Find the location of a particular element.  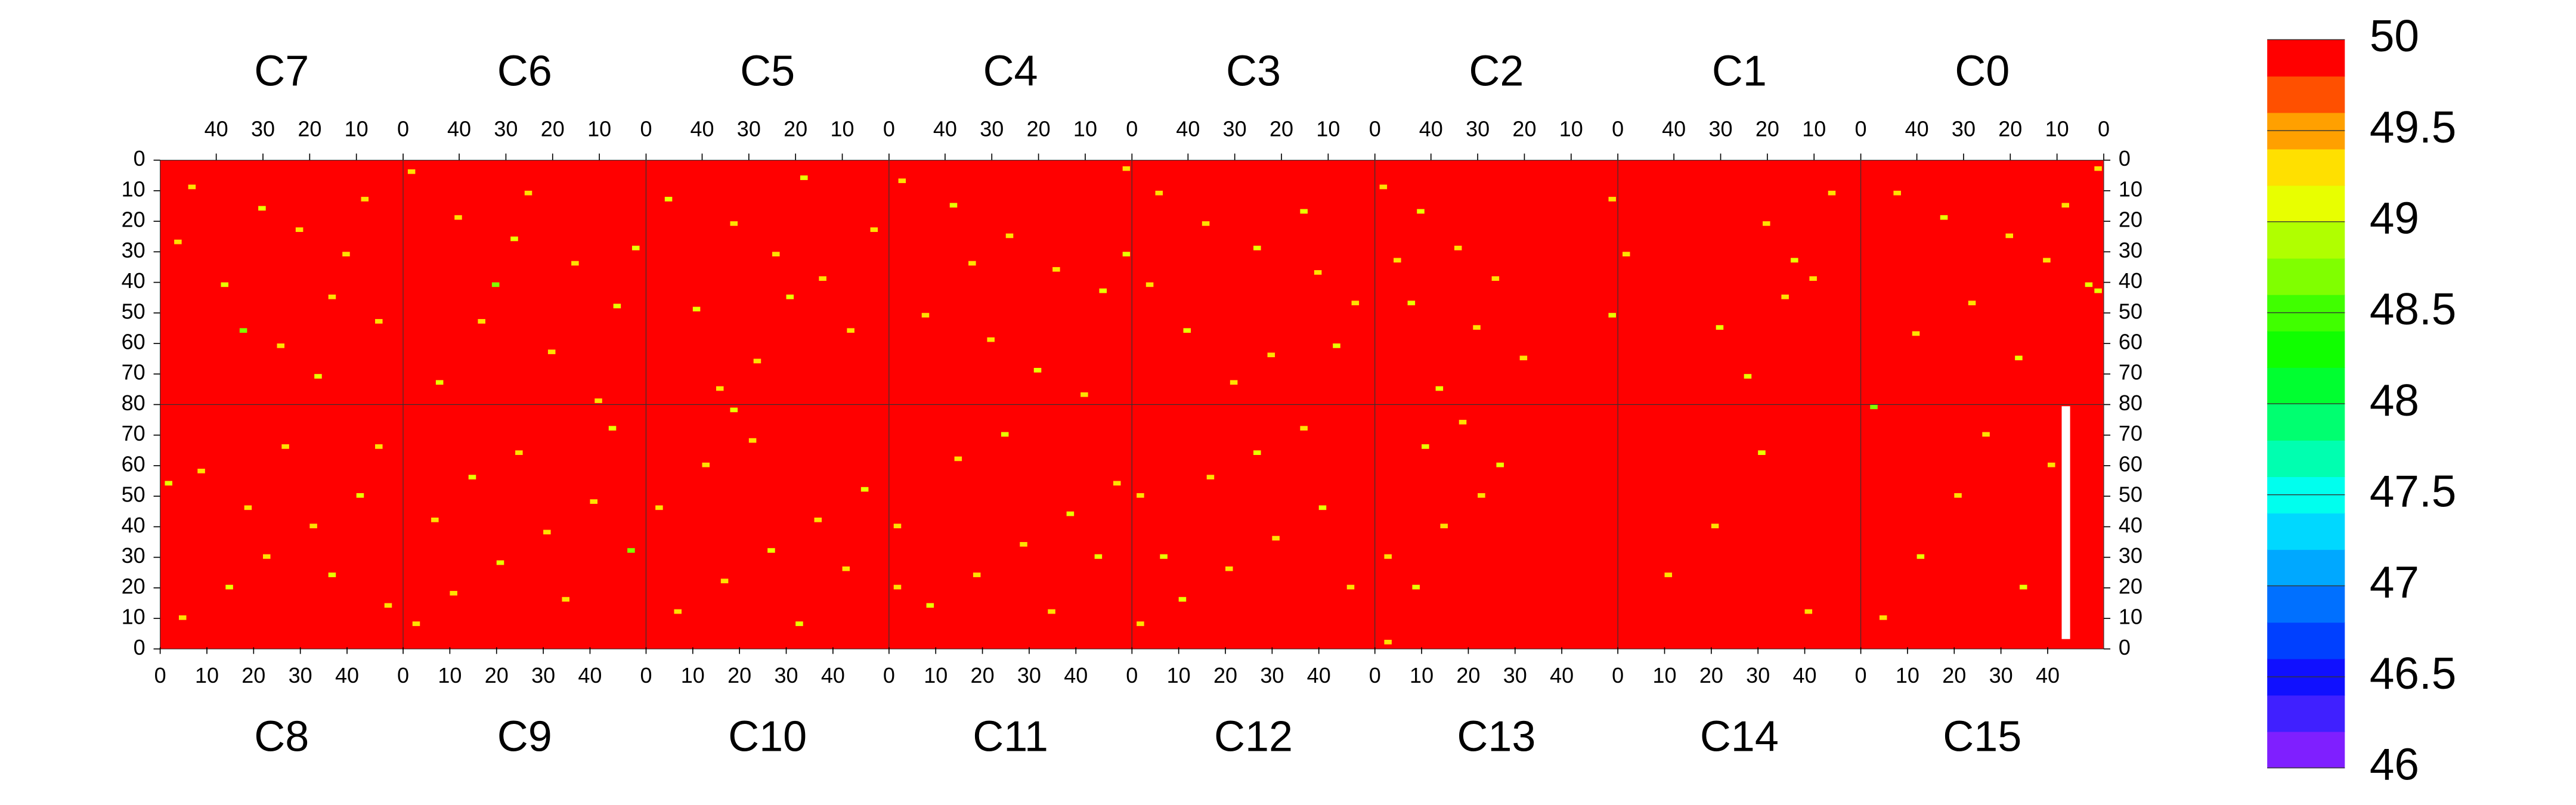

y-tick-label: 30 is located at coordinates (133, 555).